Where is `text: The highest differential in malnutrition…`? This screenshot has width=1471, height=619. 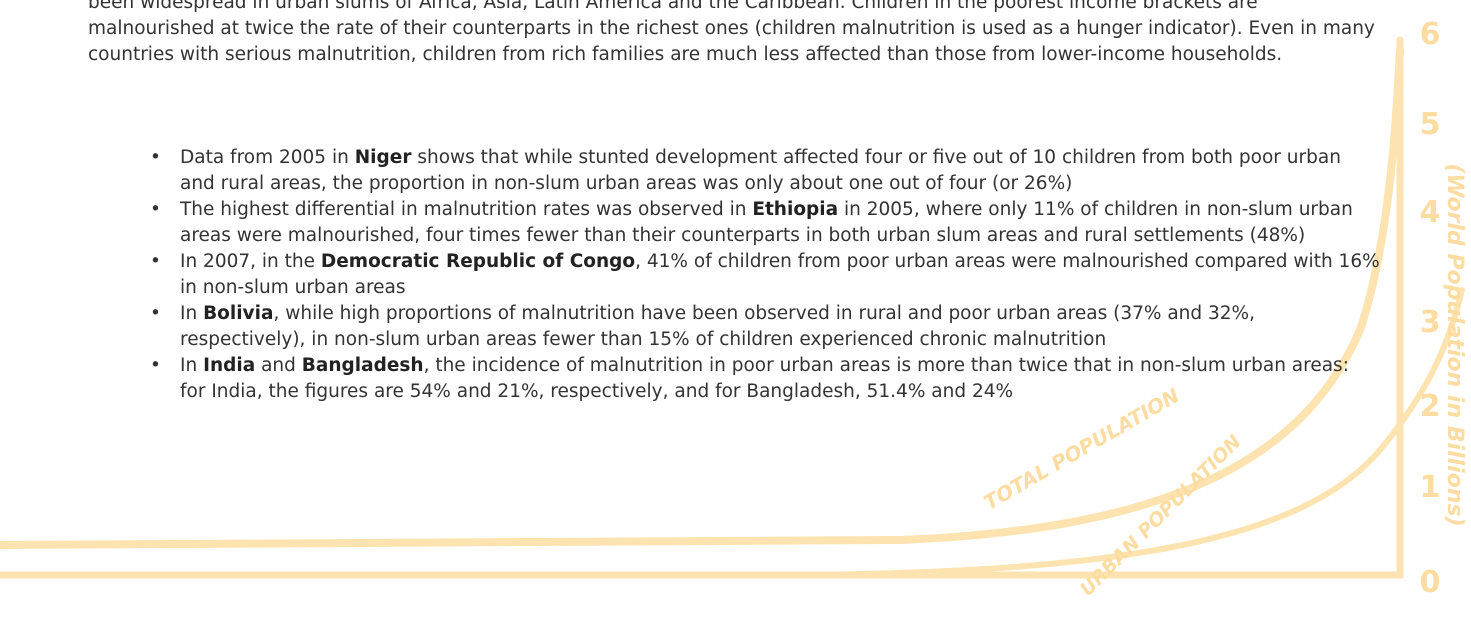 text: The highest differential in malnutrition… is located at coordinates (466, 209).